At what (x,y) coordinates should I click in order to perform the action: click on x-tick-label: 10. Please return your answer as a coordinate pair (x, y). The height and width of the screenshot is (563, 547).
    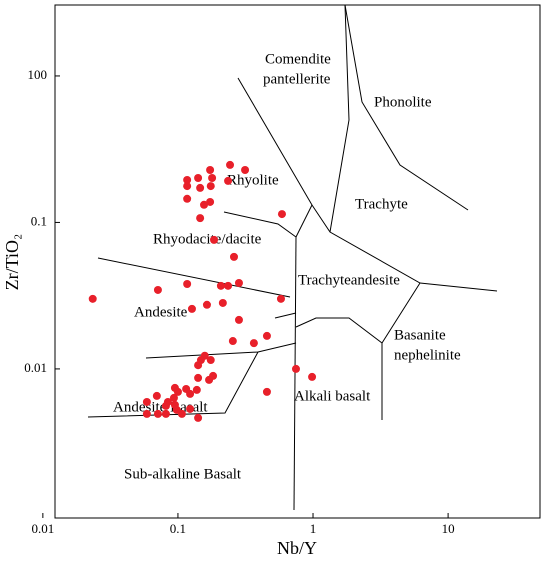
    Looking at the image, I should click on (448, 528).